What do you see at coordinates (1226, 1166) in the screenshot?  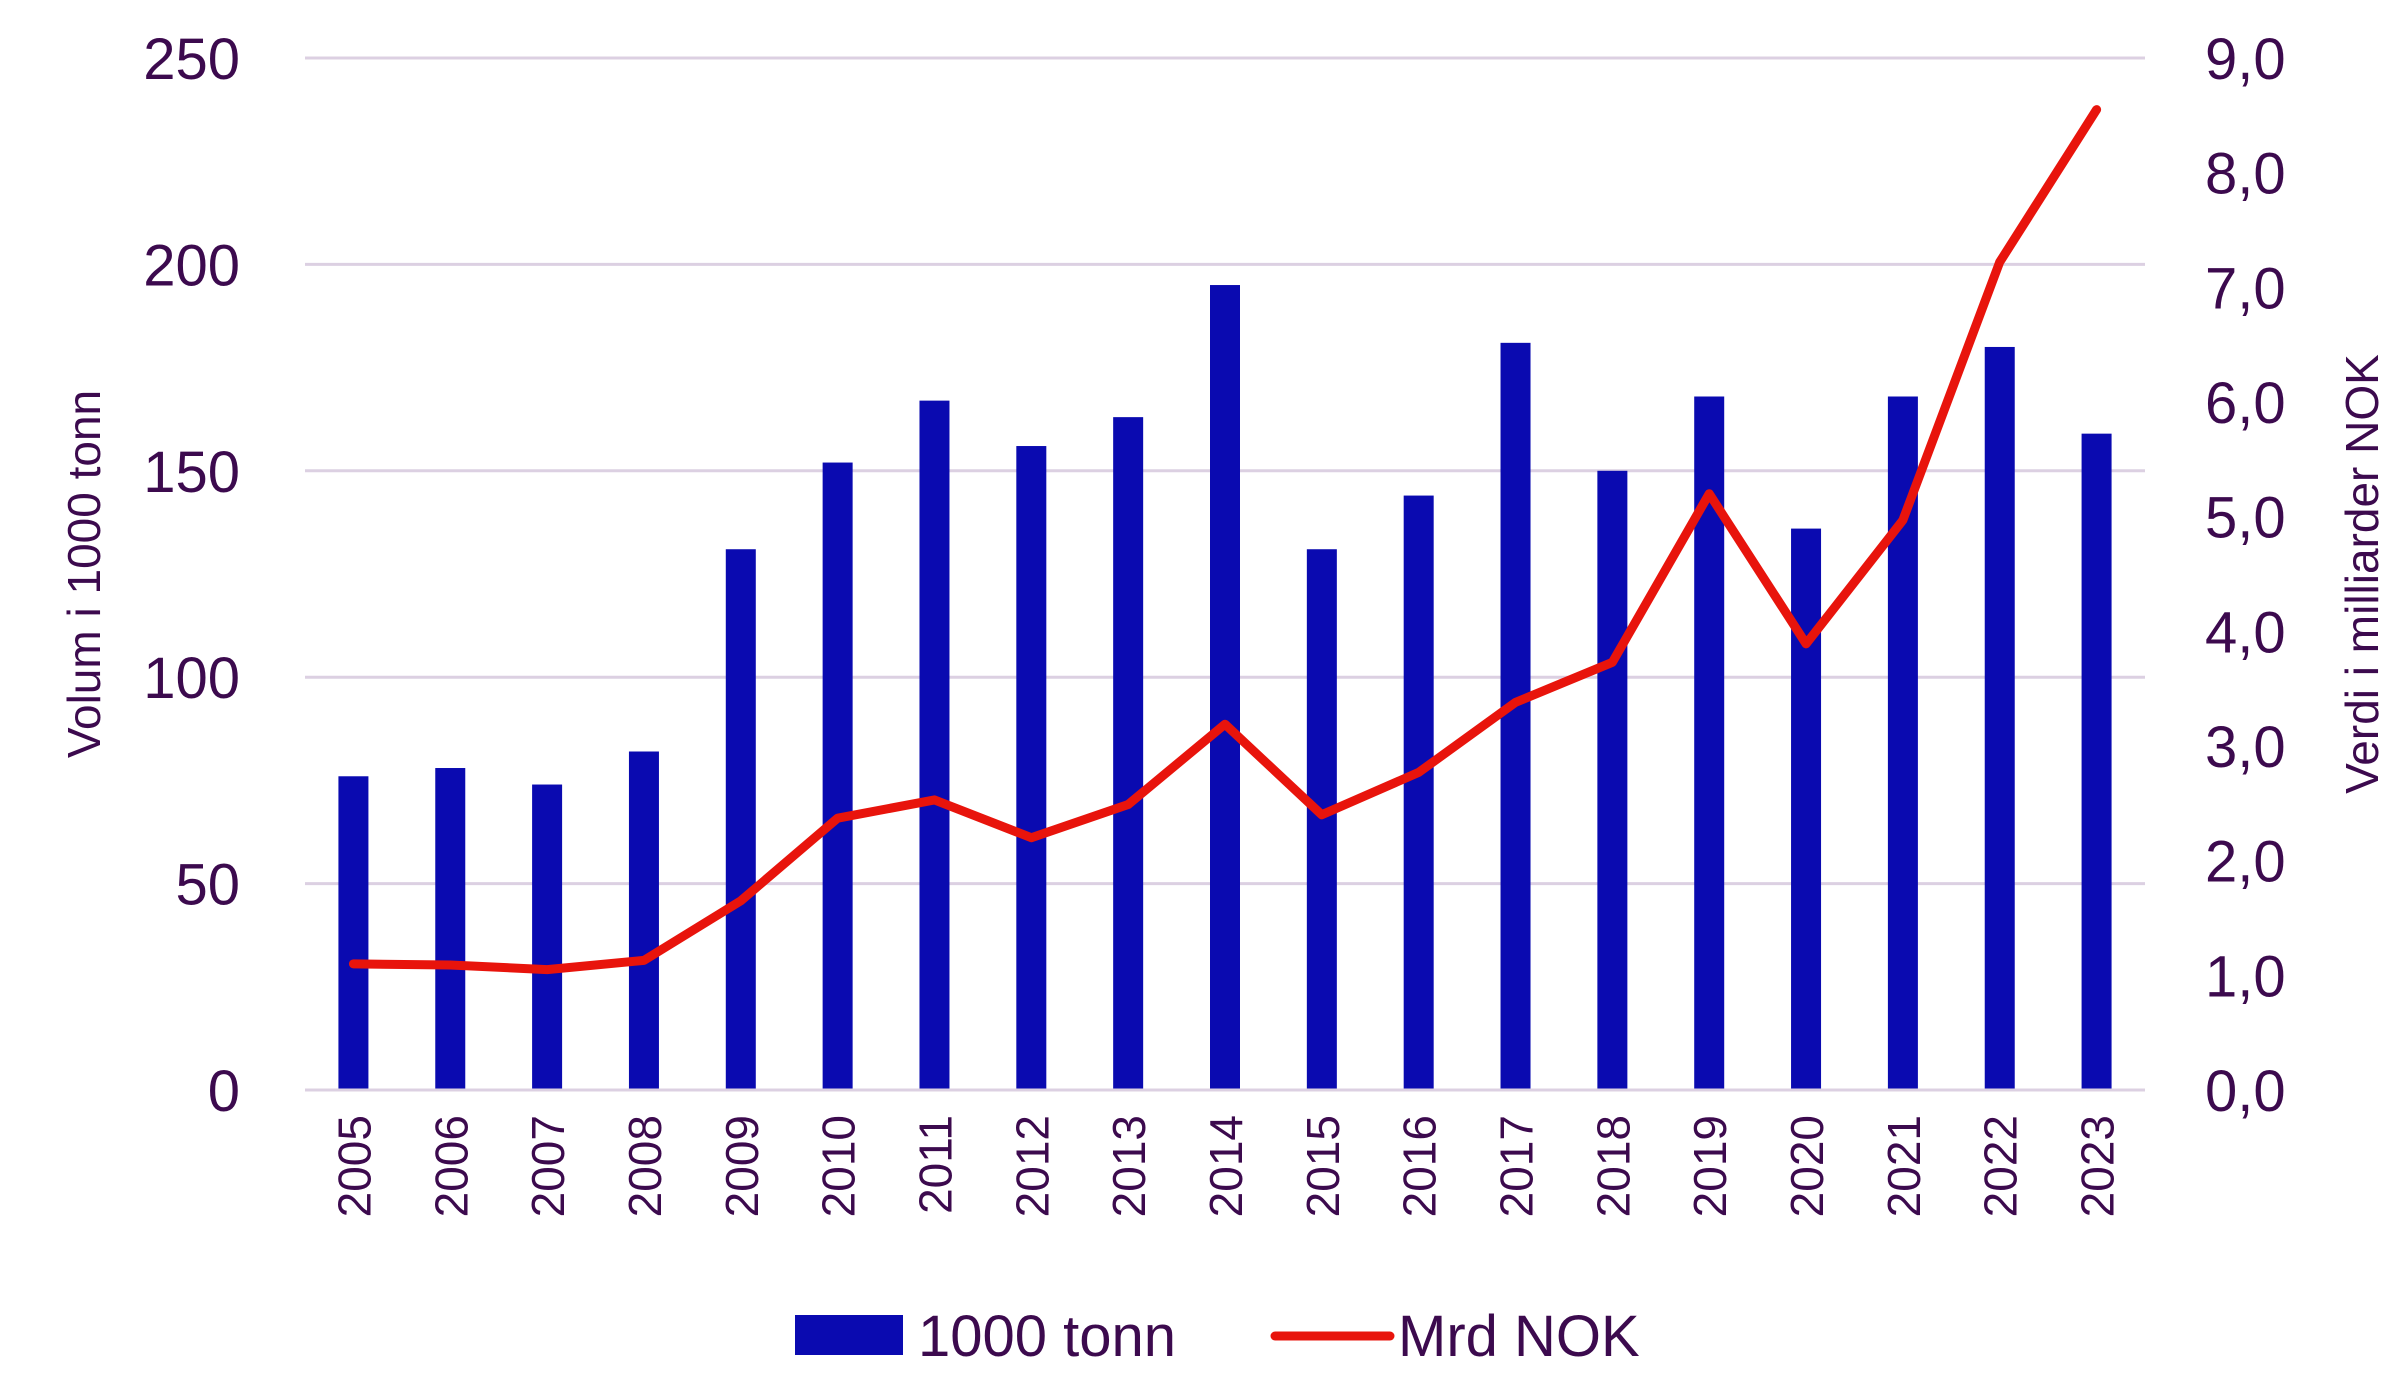 I see `x-tick-label: 2014` at bounding box center [1226, 1166].